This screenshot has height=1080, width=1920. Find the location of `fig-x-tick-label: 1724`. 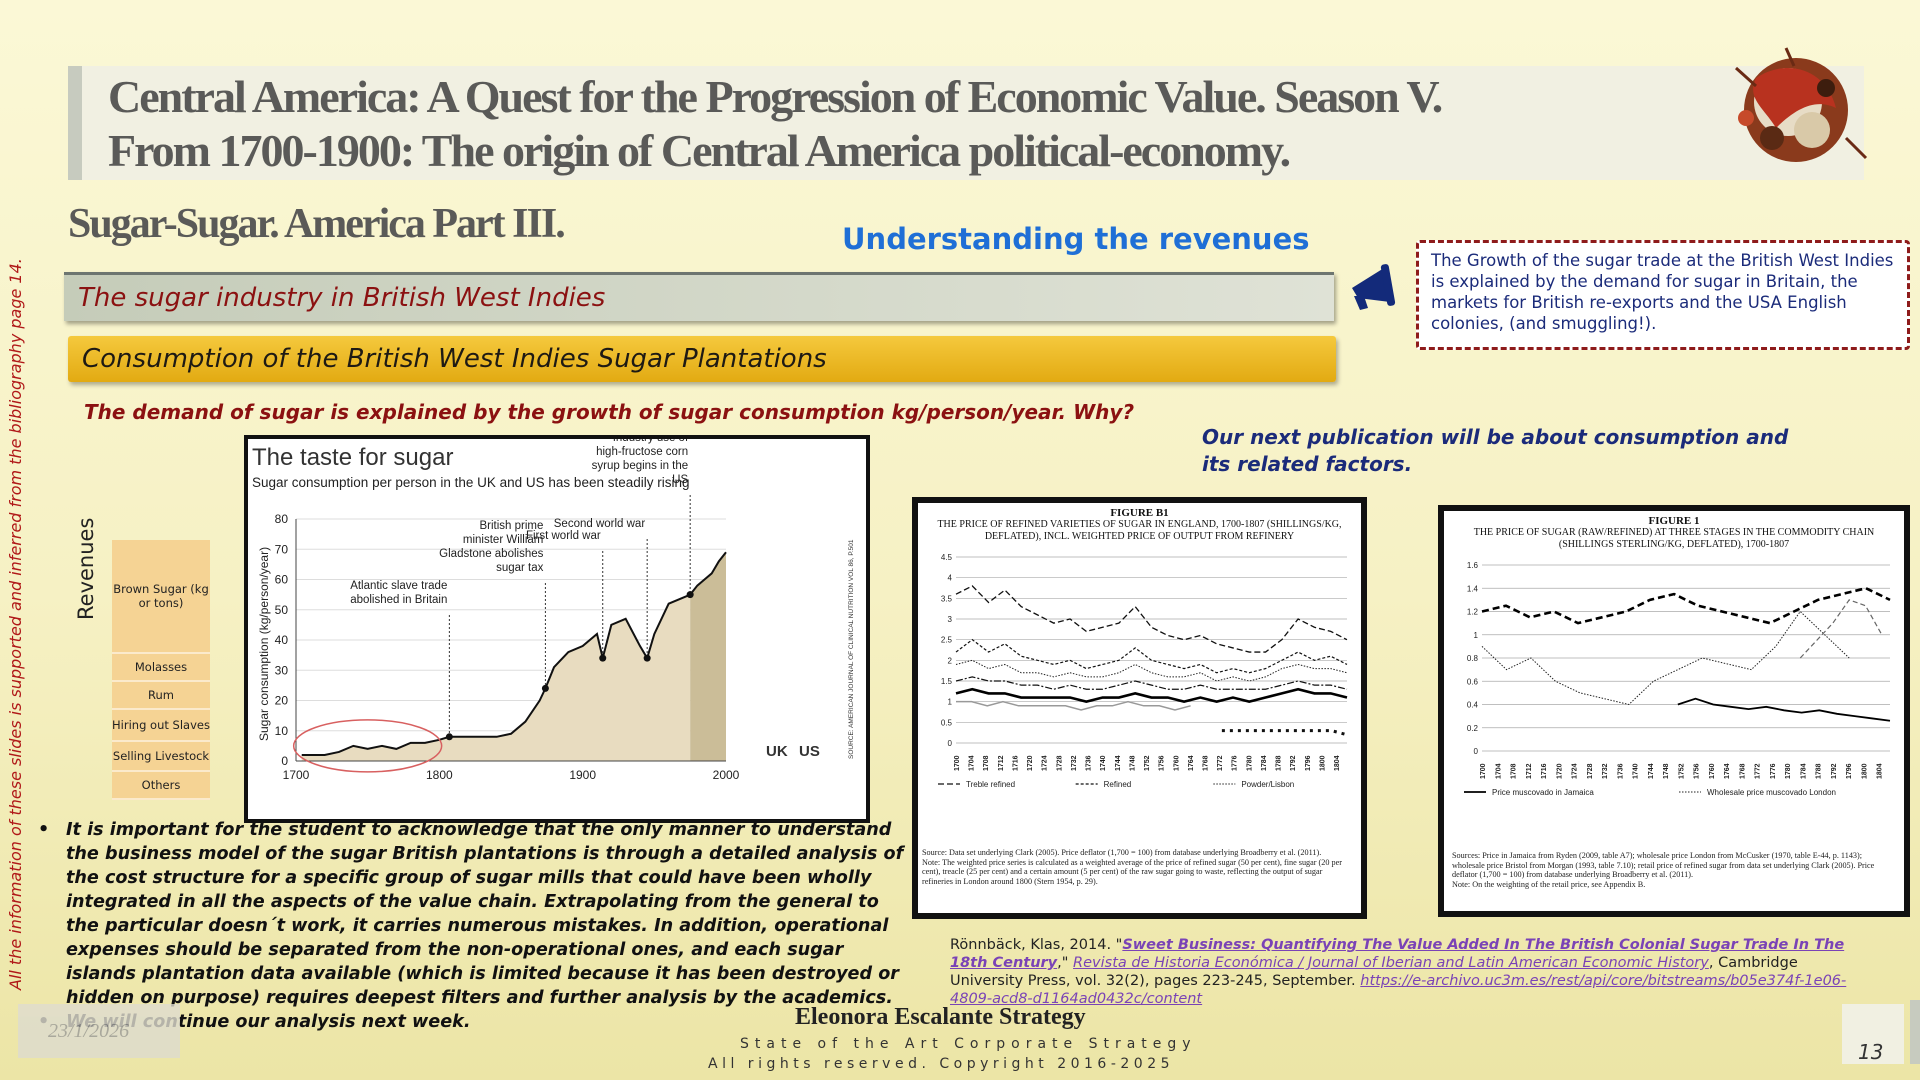

fig-x-tick-label: 1724 is located at coordinates (1045, 763).